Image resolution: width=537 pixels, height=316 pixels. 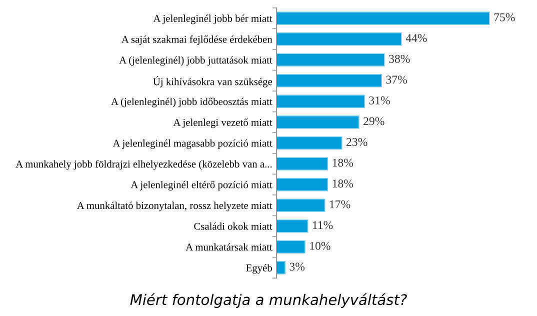 What do you see at coordinates (195, 61) in the screenshot?
I see `y-tick-label: A (jelenleginél) jobb juttatások miatt` at bounding box center [195, 61].